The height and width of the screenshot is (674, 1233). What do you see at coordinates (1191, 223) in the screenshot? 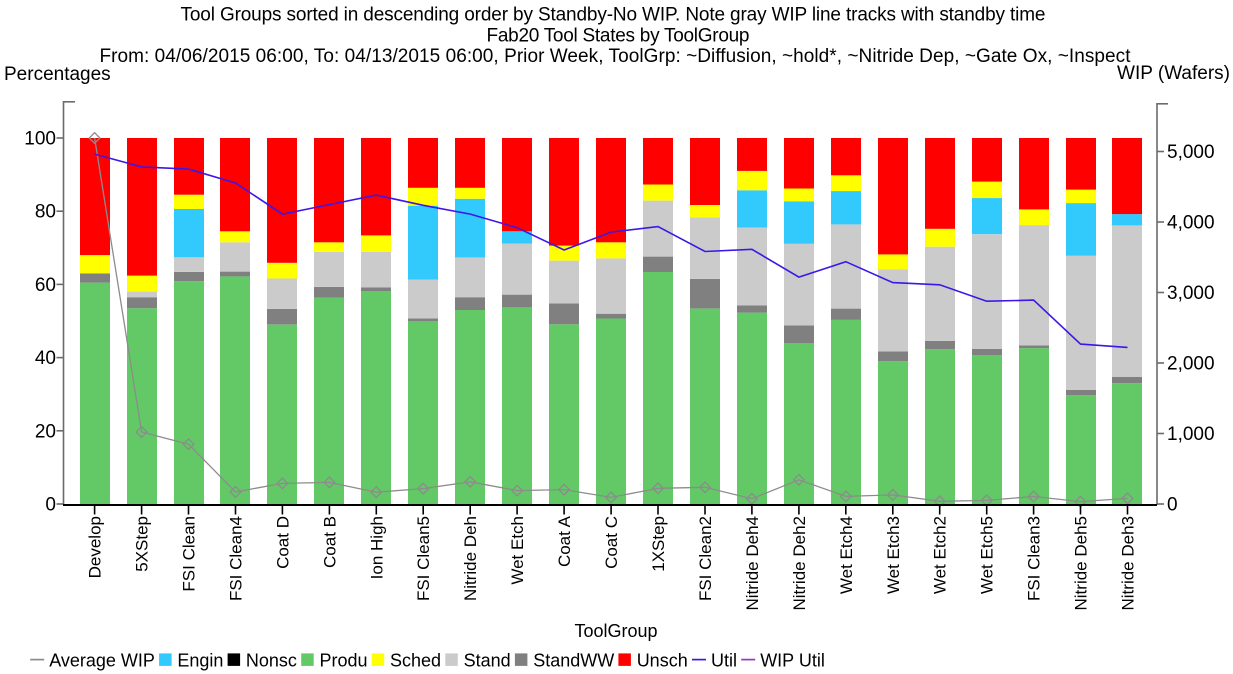
I see `svg-text: 4,000` at bounding box center [1191, 223].